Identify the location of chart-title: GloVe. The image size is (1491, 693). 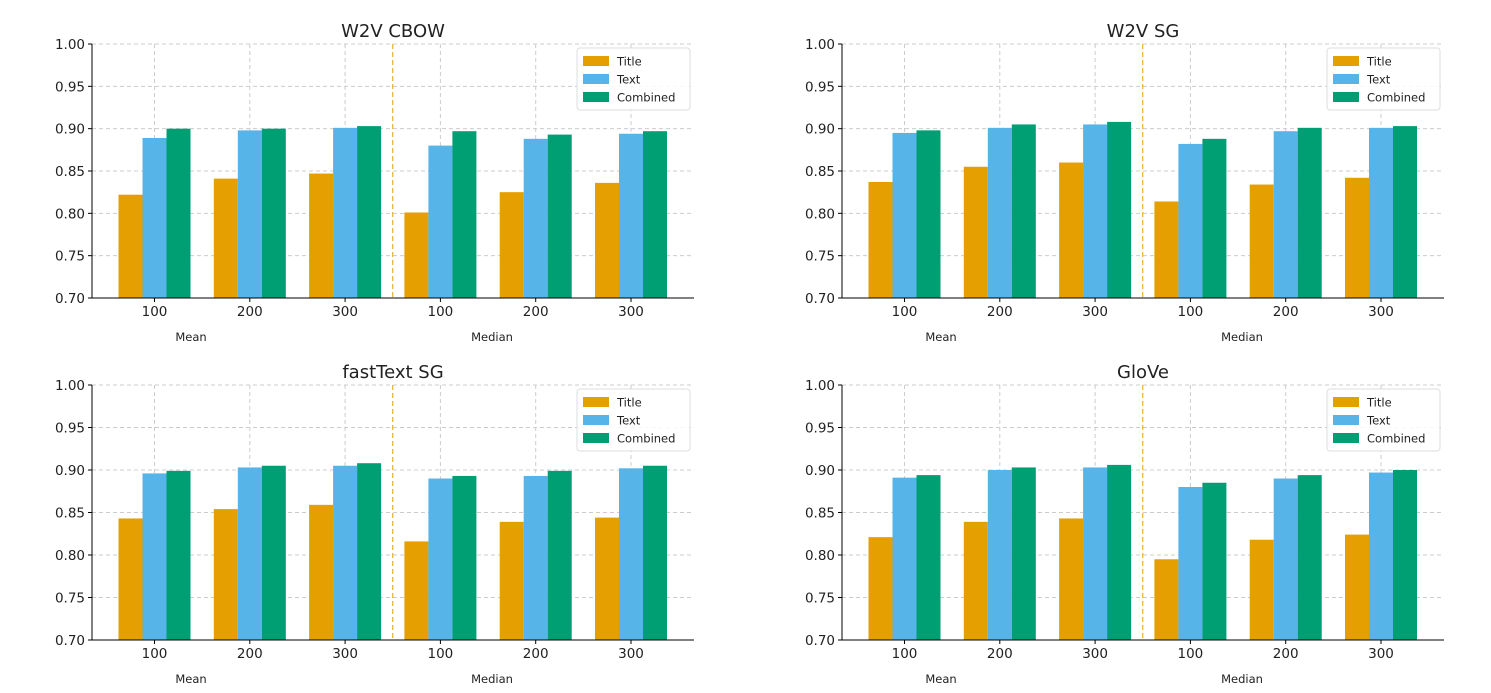
(1143, 372).